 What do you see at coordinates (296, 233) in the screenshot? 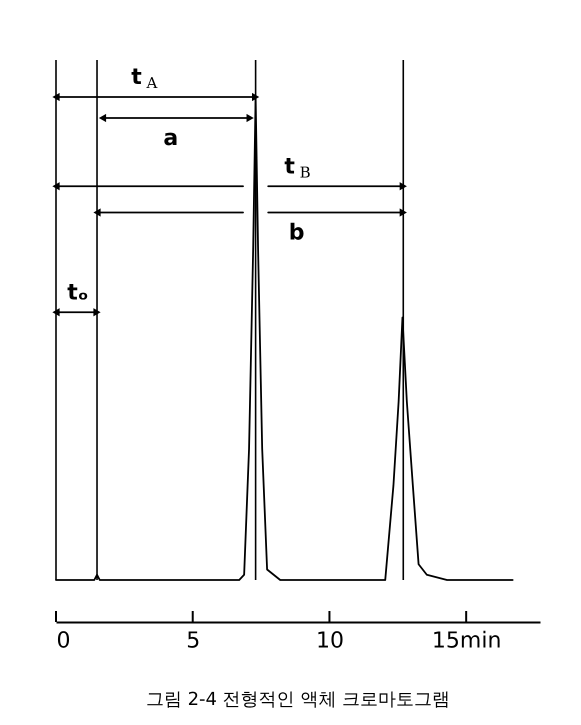
I see `annotation: b` at bounding box center [296, 233].